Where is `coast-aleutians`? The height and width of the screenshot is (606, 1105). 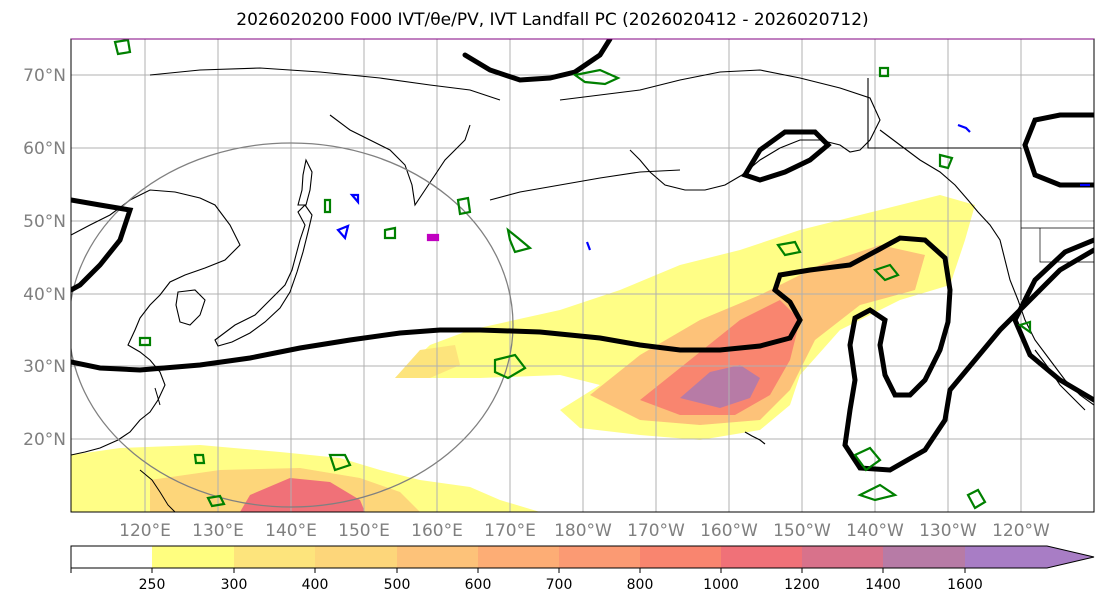 coast-aleutians is located at coordinates (585, 185).